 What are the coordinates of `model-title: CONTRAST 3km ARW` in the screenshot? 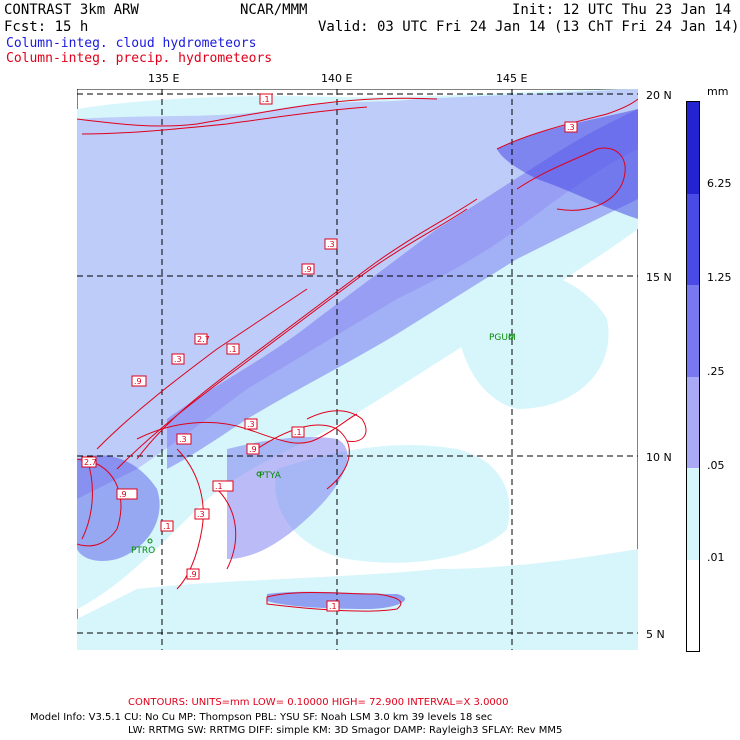 It's located at (71, 10).